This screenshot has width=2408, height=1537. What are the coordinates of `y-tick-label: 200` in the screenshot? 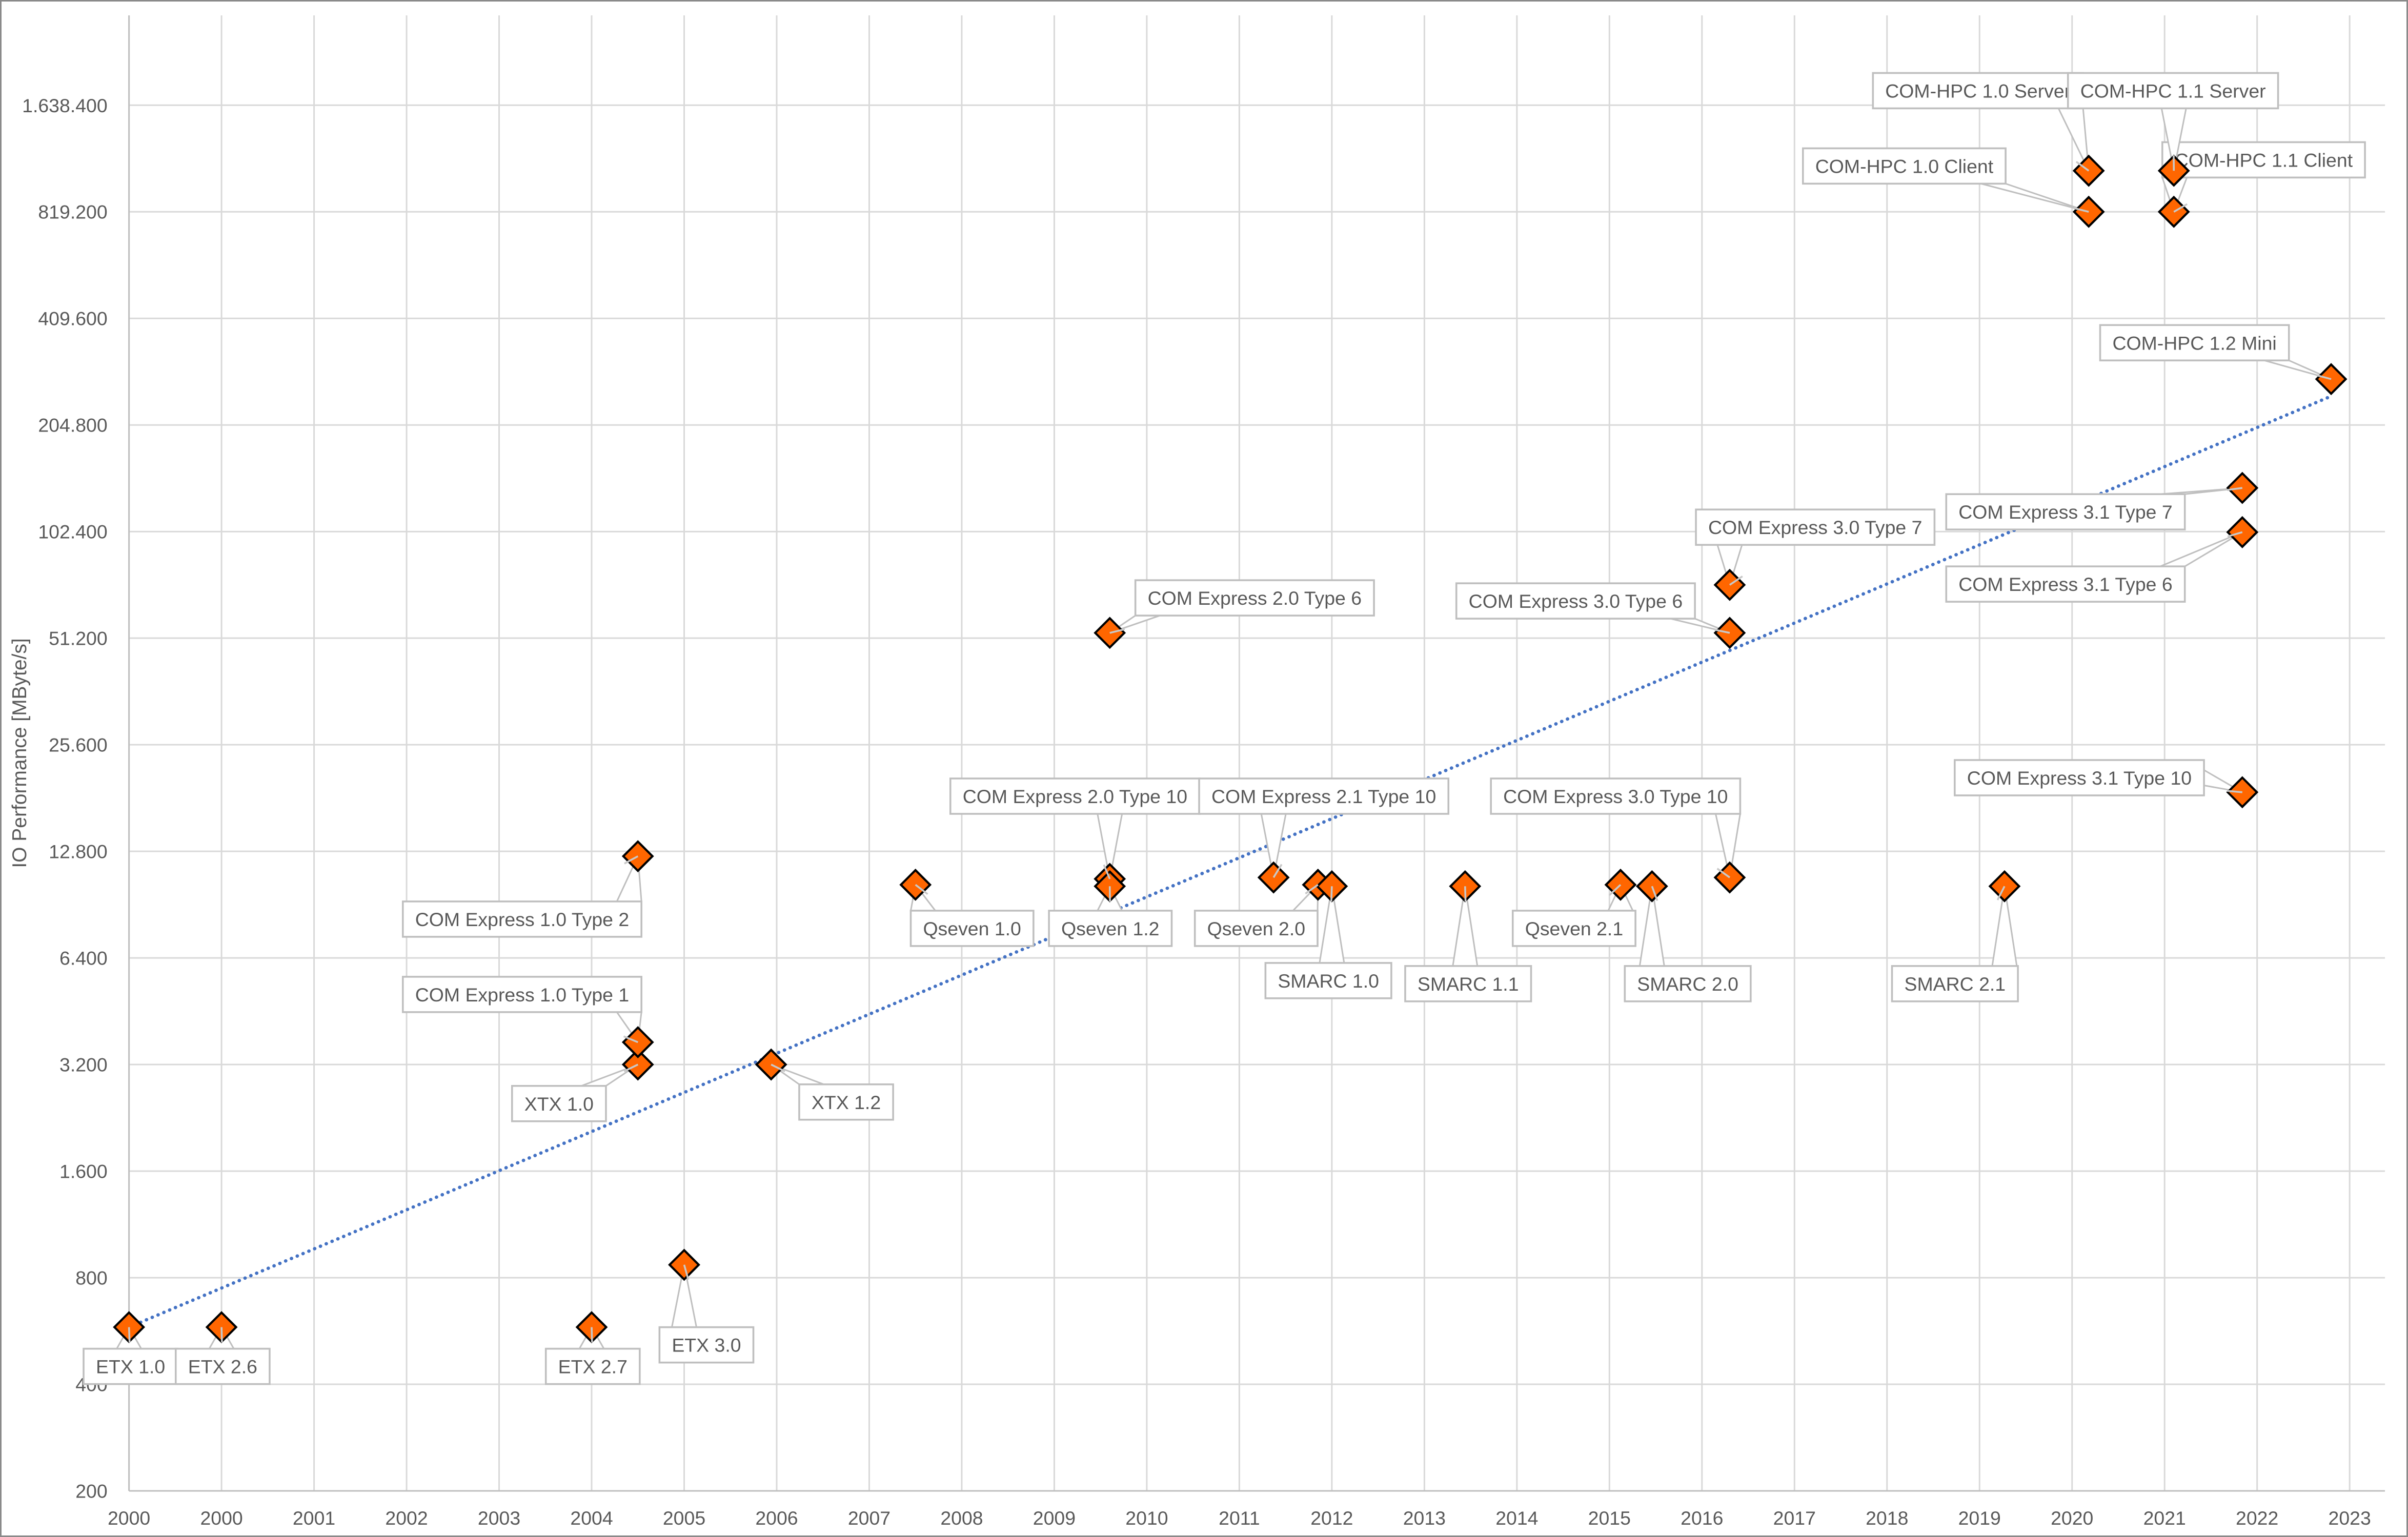 It's located at (91, 1492).